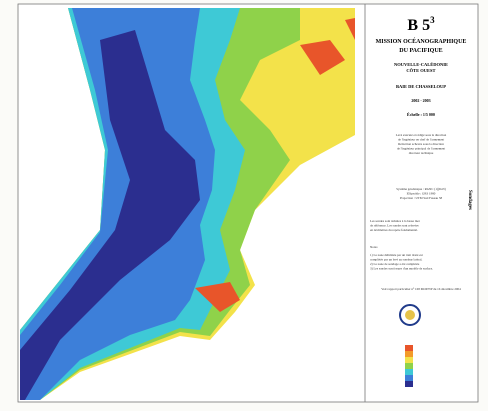 The image size is (488, 411). I want to click on geodesy-line: Projection : UTM Sud Fuseau 58, so click(421, 198).